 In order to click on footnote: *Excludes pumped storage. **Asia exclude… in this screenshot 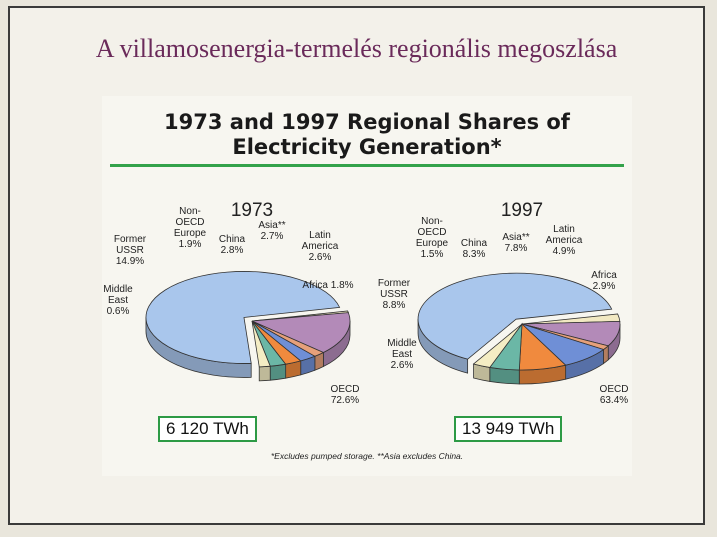, I will do `click(367, 456)`.